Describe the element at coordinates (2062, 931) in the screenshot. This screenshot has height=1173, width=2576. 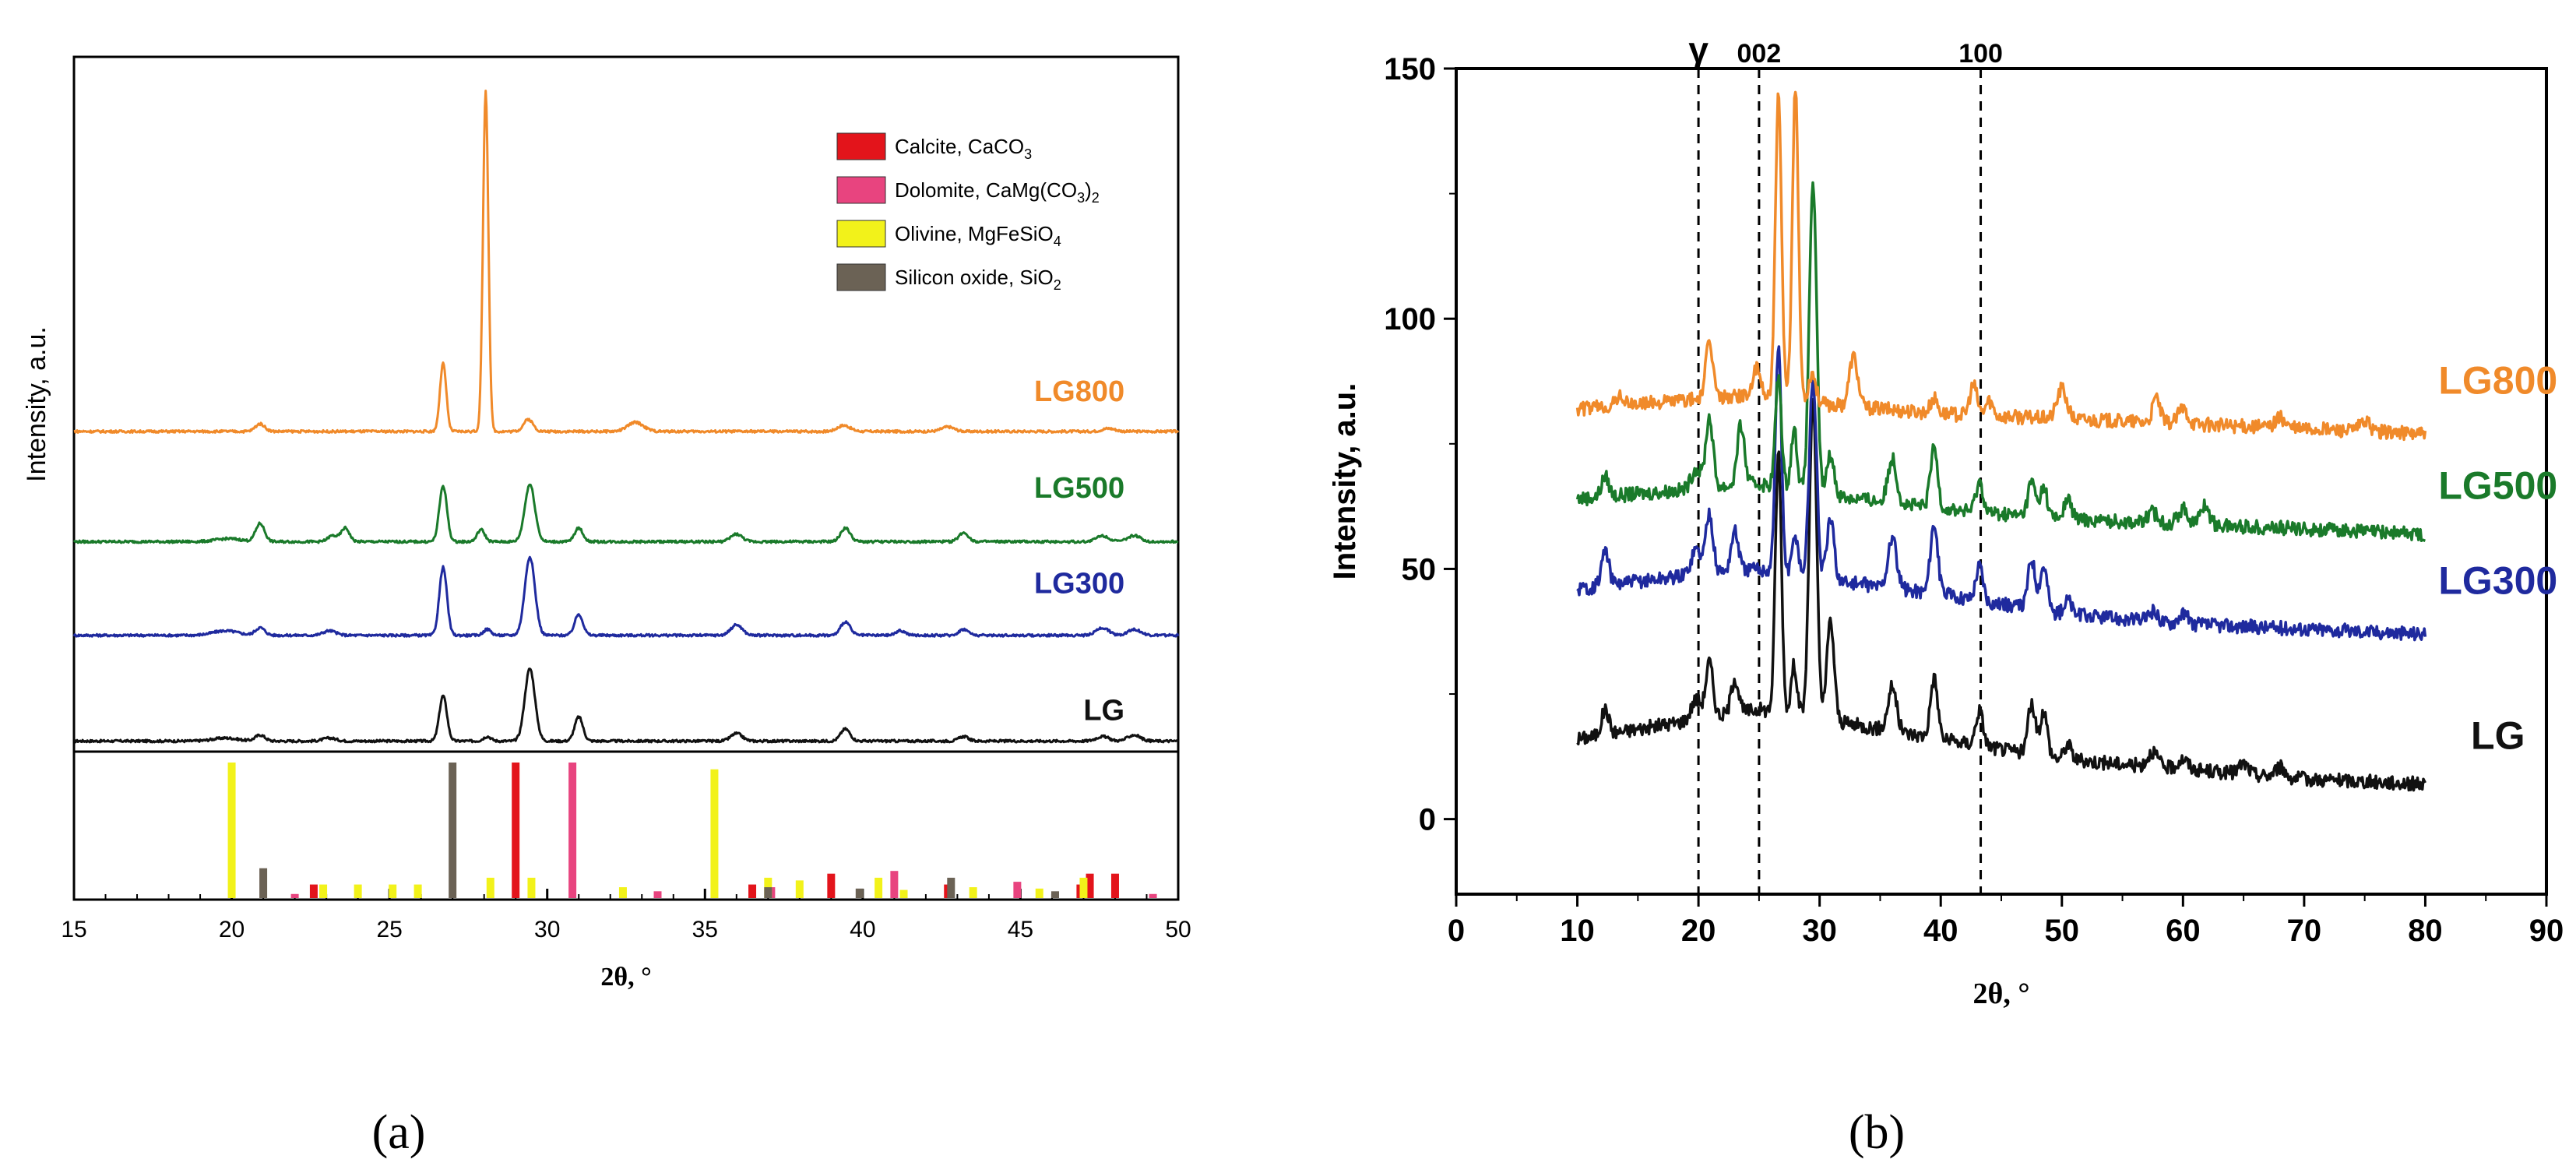
I see `panel-b-x-tick-label: 50` at that location.